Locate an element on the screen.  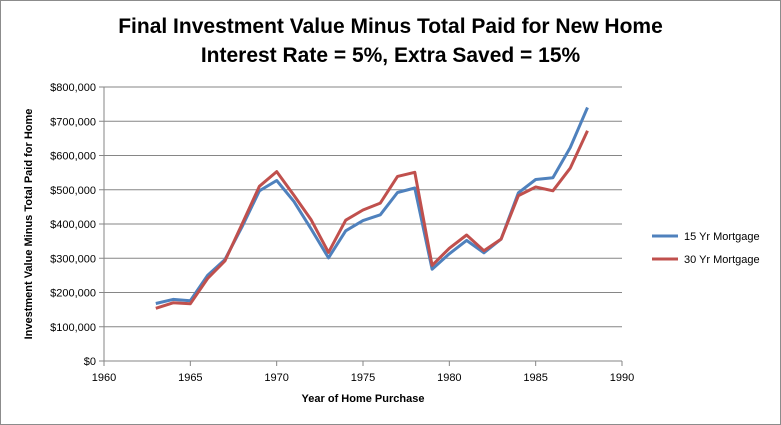
y-tick-label: $100,000 is located at coordinates (73, 328).